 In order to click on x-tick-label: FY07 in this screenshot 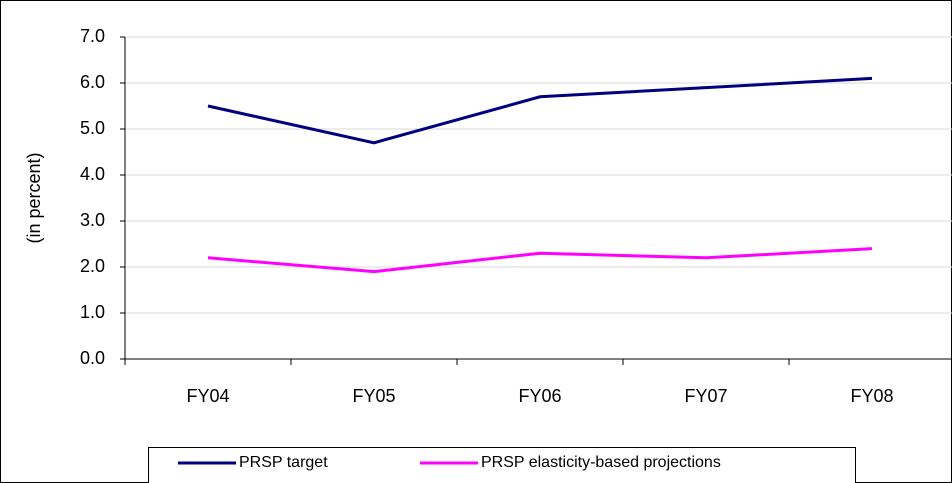, I will do `click(705, 396)`.